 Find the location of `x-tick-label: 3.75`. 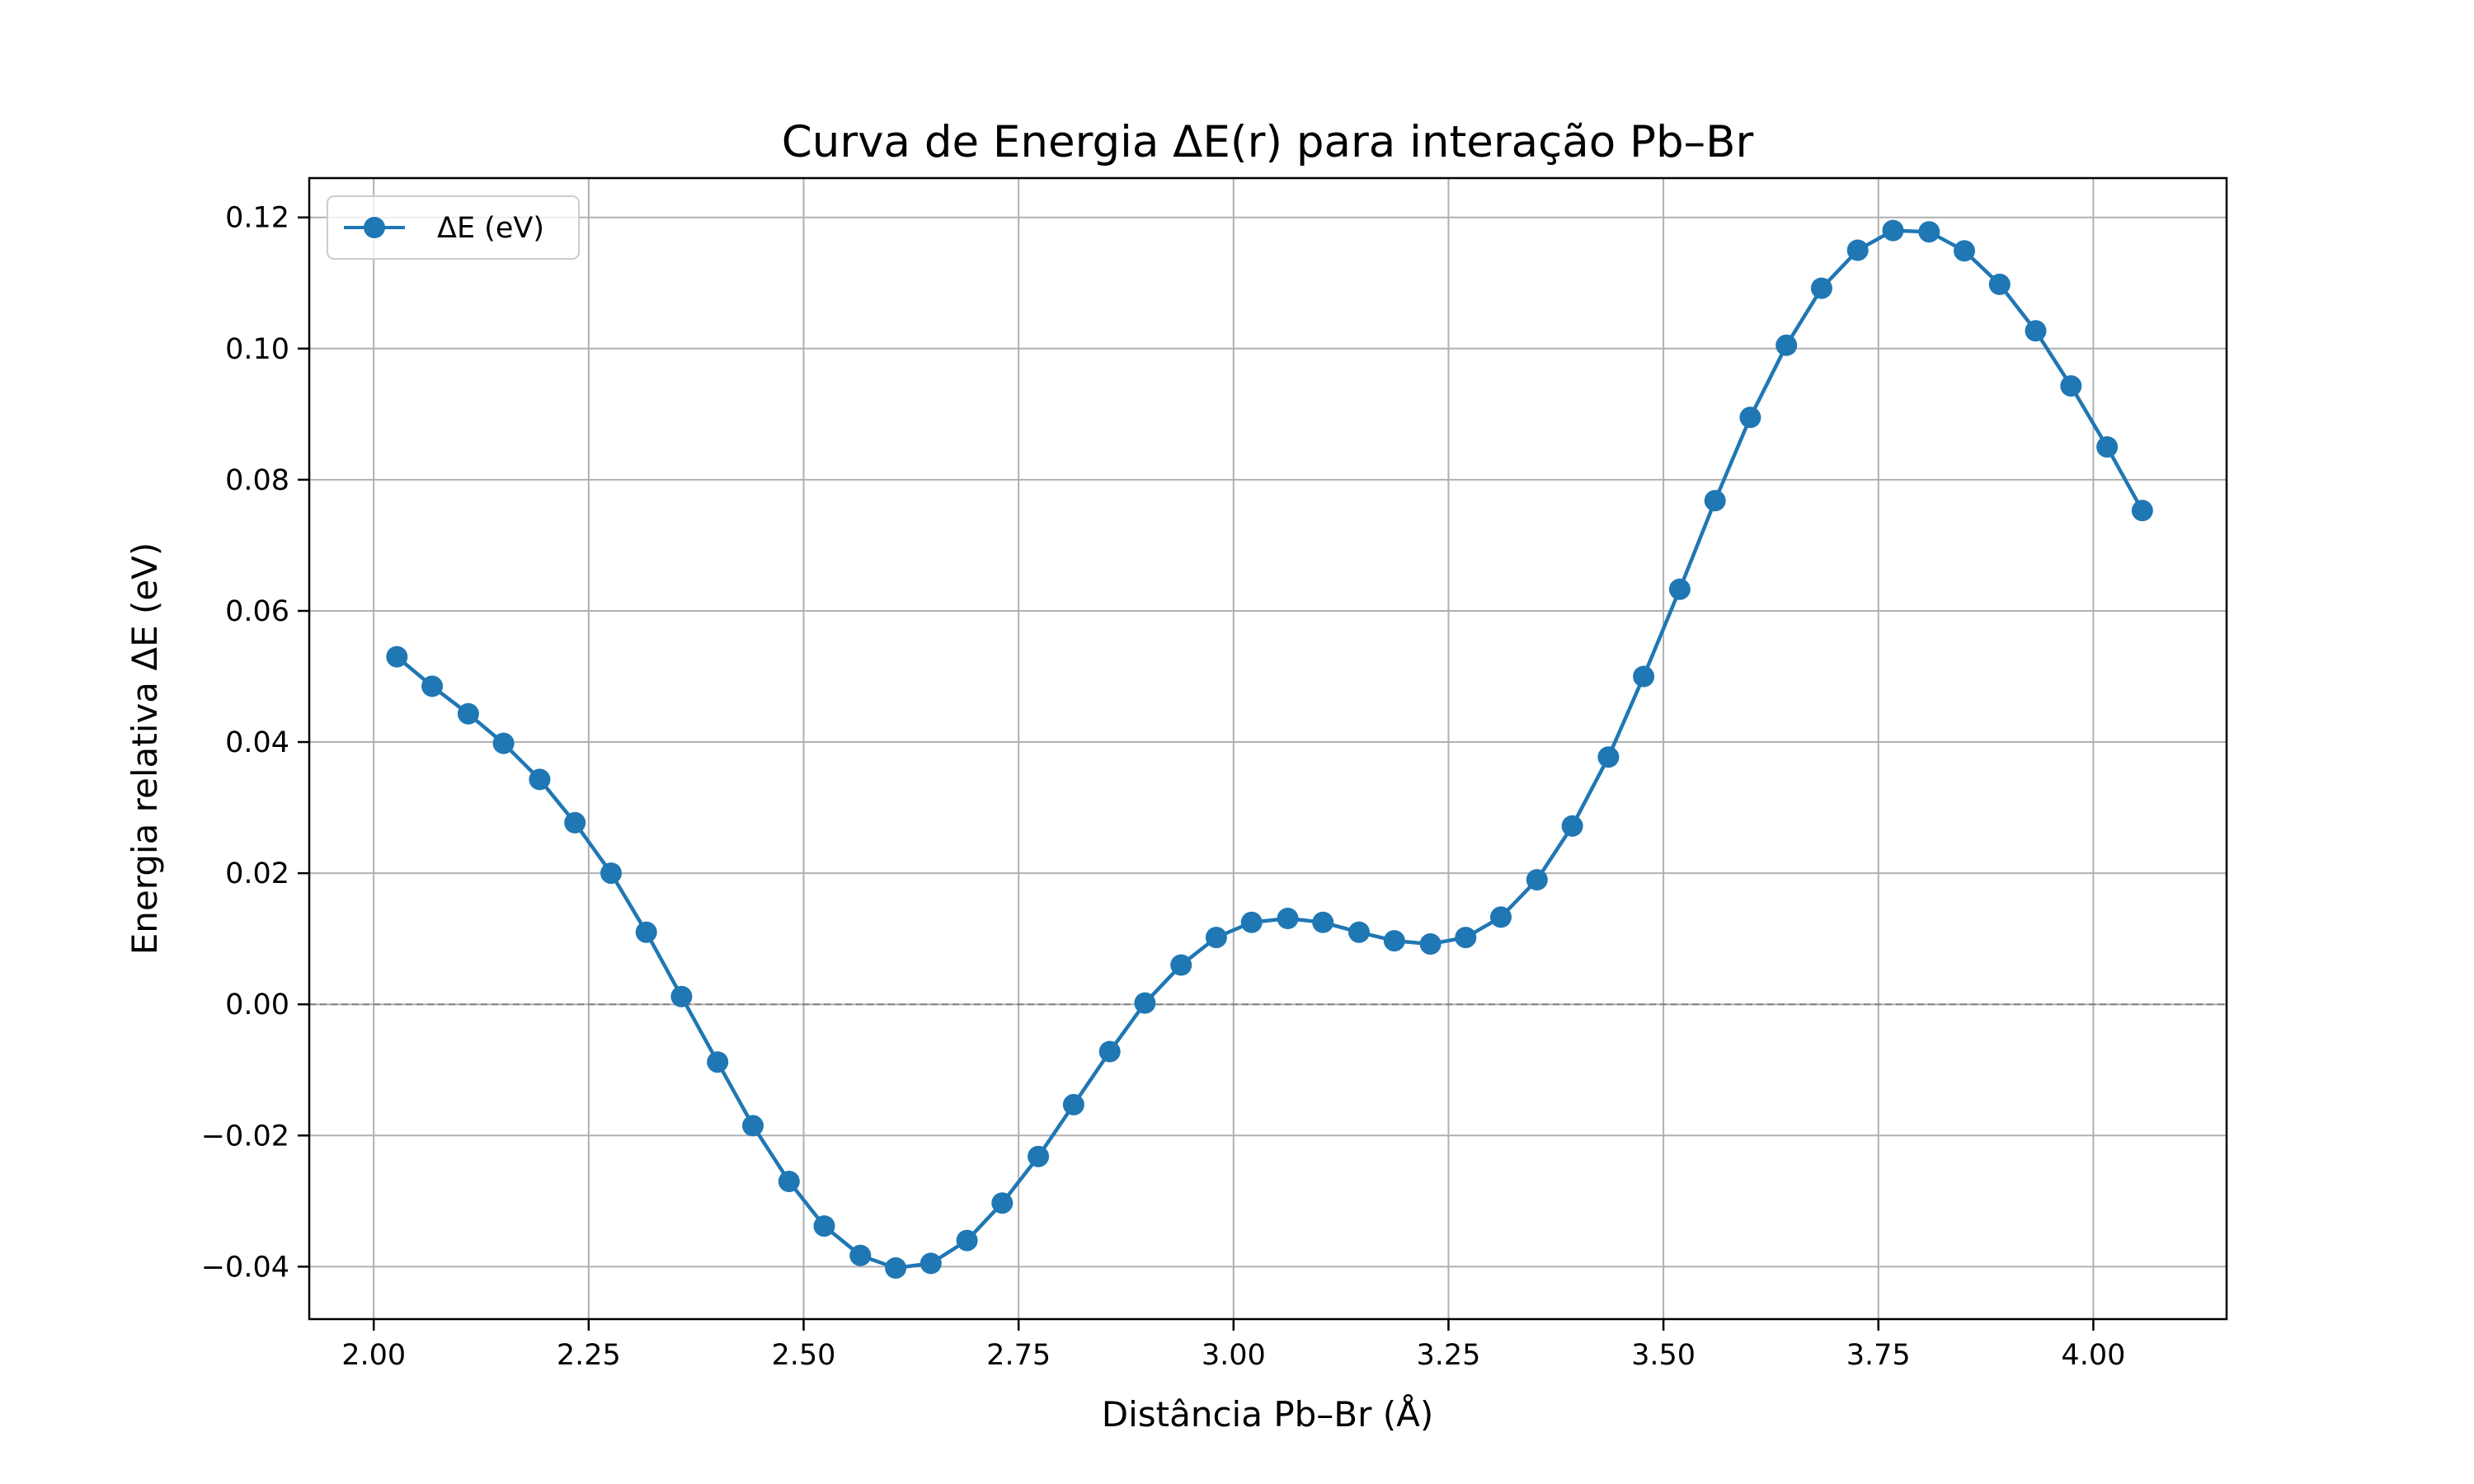

x-tick-label: 3.75 is located at coordinates (1878, 1355).